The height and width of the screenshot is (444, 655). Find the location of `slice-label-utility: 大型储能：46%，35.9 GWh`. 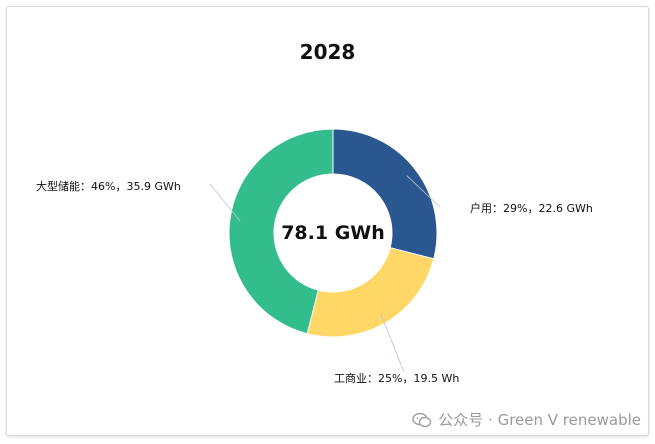

slice-label-utility: 大型储能：46%，35.9 GWh is located at coordinates (108, 186).